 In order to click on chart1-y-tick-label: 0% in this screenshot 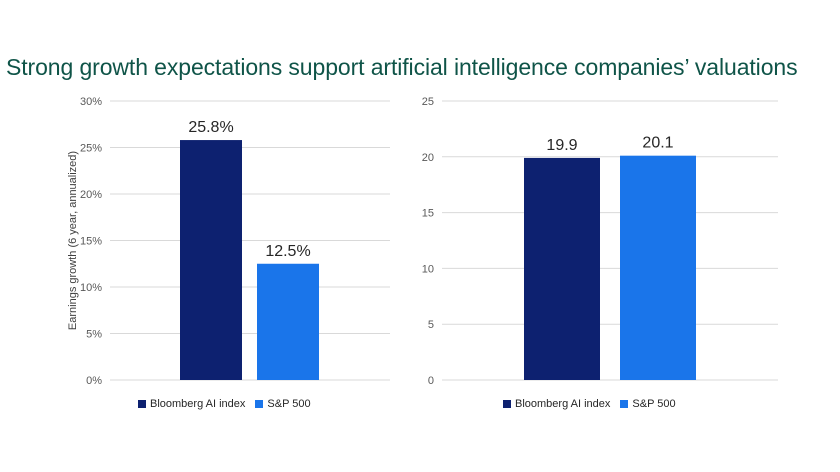, I will do `click(94, 381)`.